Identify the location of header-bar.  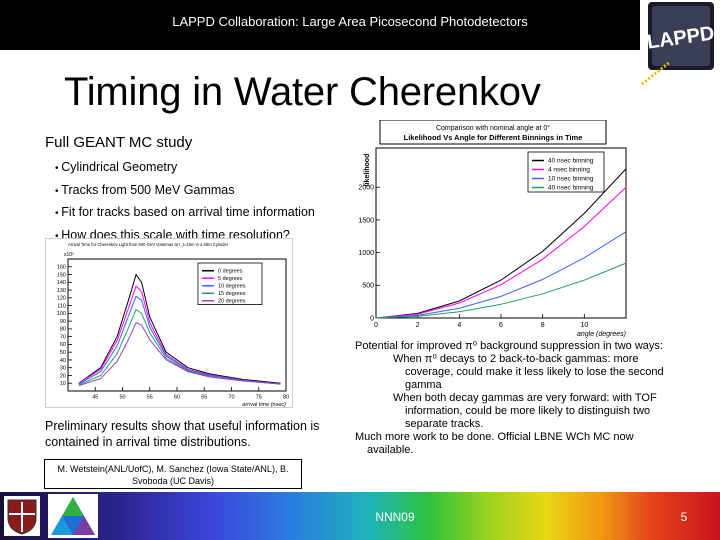
(320, 25).